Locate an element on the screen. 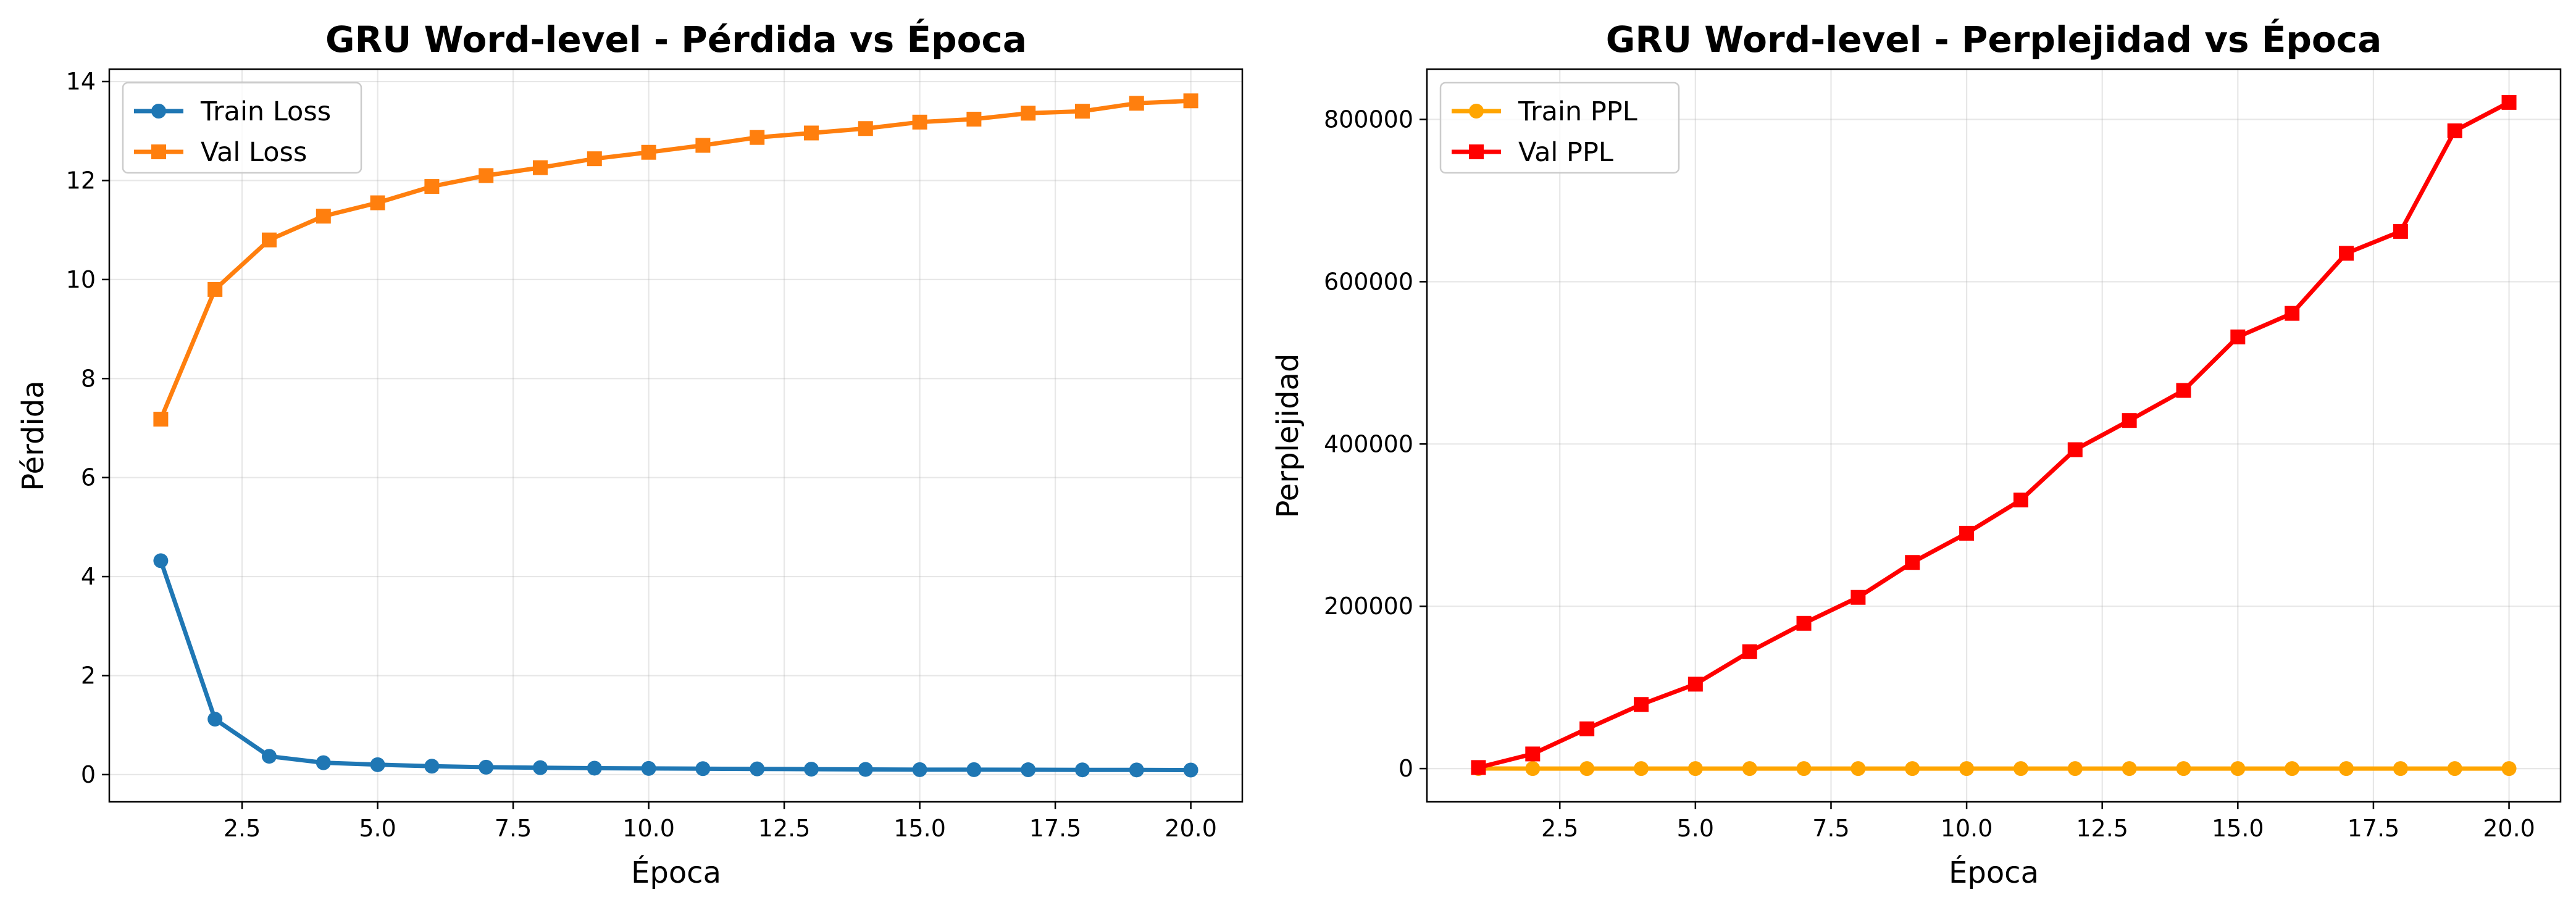  perplexity-chart-legend-train-ppl-label: Train PPL is located at coordinates (1578, 112).